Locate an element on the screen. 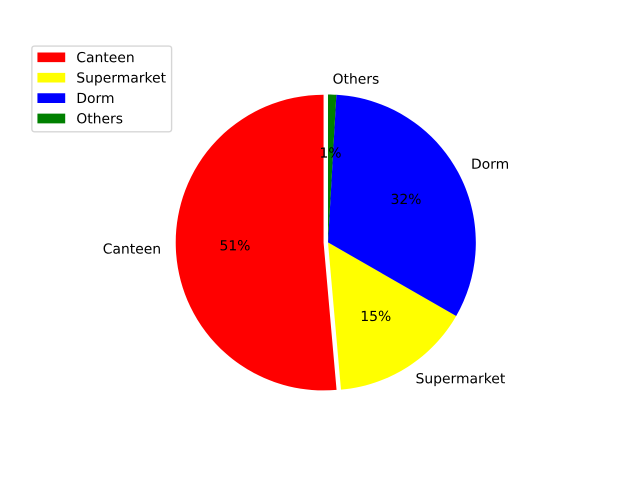  legend-label: Dorm is located at coordinates (96, 98).